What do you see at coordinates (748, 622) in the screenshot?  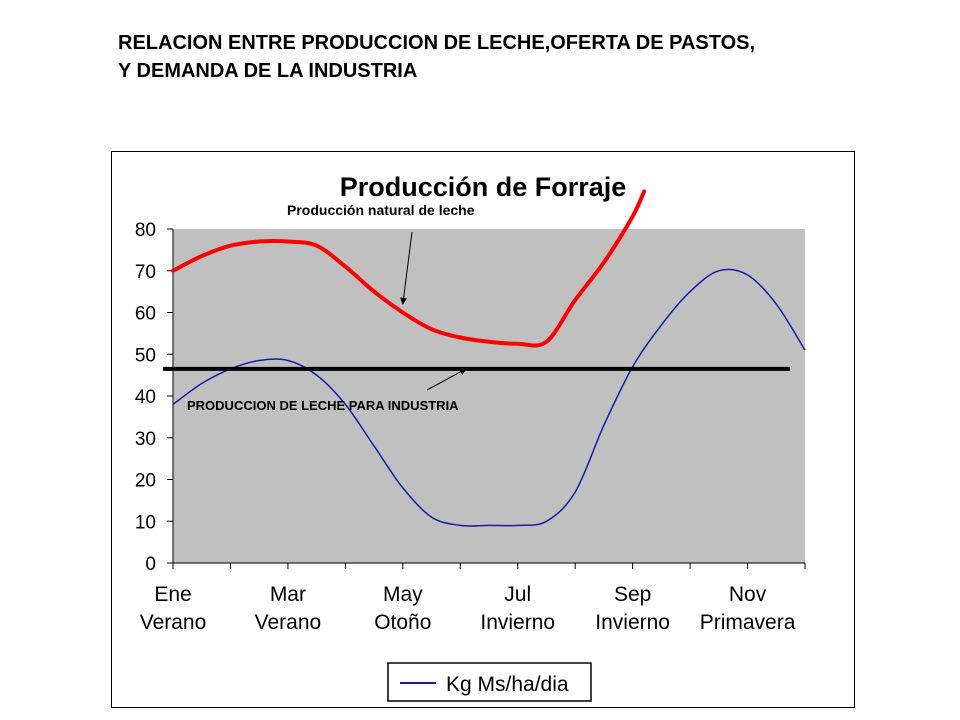 I see `x-tick-label-season: Primavera` at bounding box center [748, 622].